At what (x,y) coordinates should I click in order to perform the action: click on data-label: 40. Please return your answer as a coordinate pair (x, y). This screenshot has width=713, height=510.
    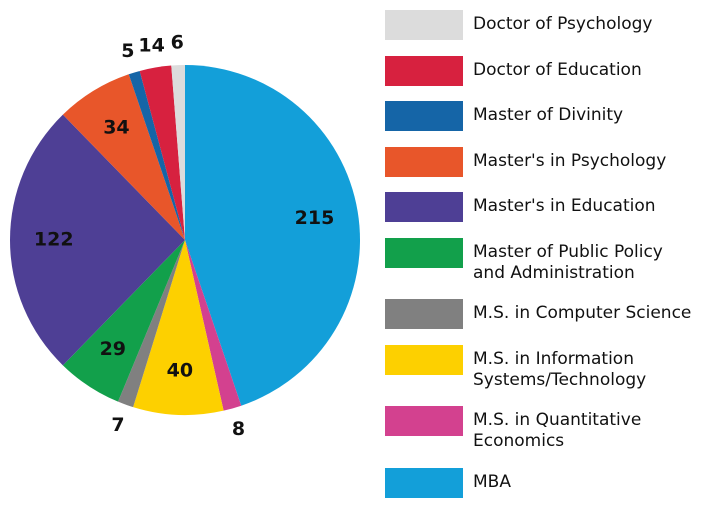
    Looking at the image, I should click on (180, 371).